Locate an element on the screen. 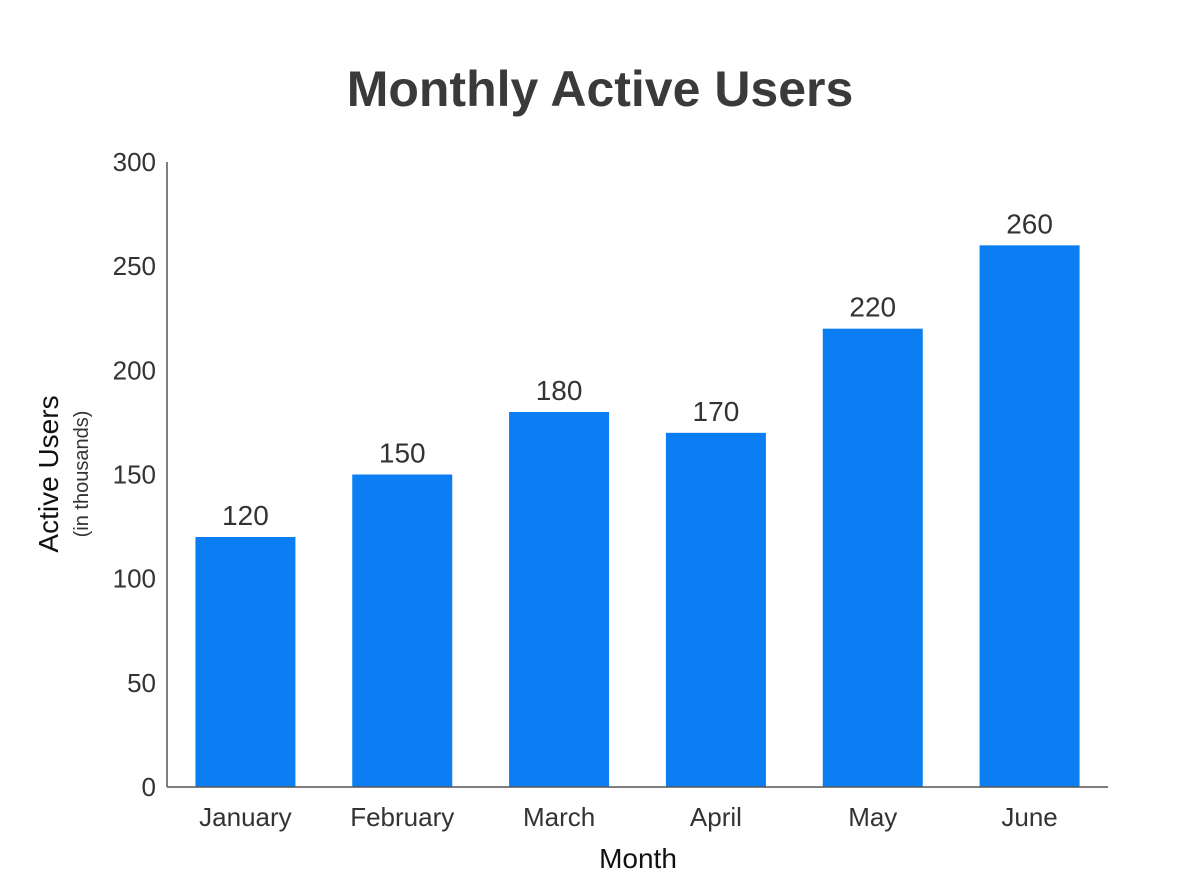  bar-data-label: 180 is located at coordinates (559, 390).